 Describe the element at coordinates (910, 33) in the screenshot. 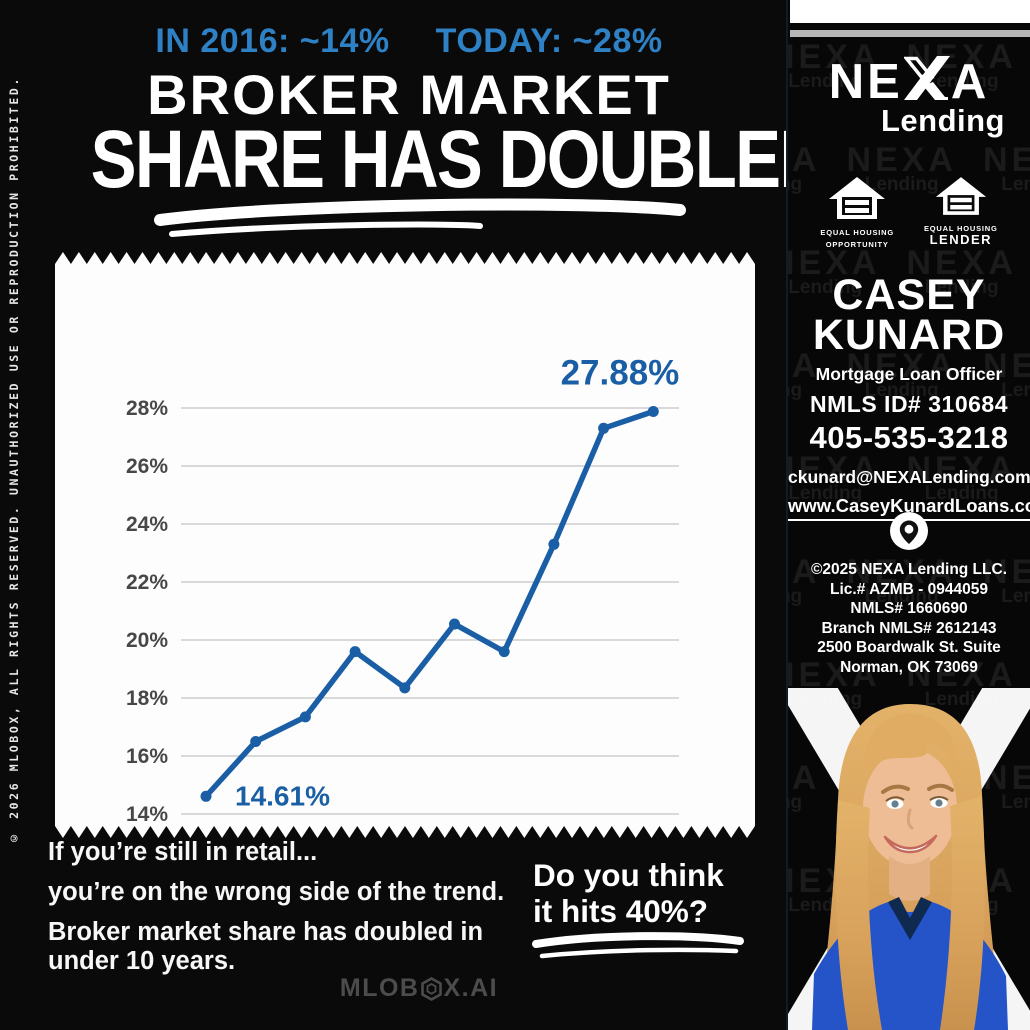

I see `sidebar-top-gray-bar` at that location.